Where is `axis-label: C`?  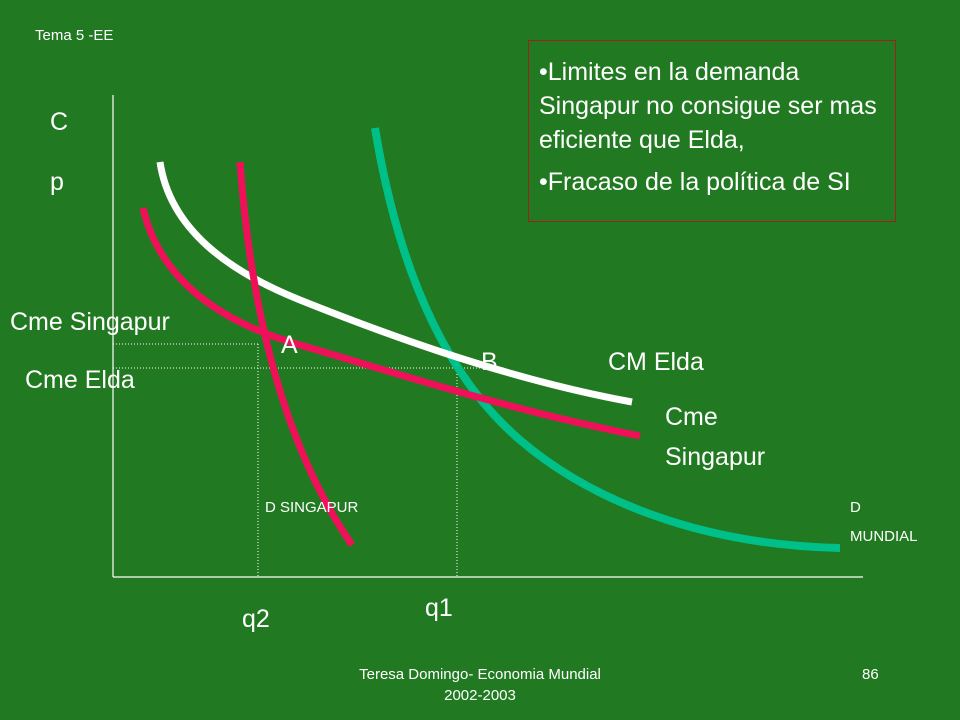
axis-label: C is located at coordinates (59, 122).